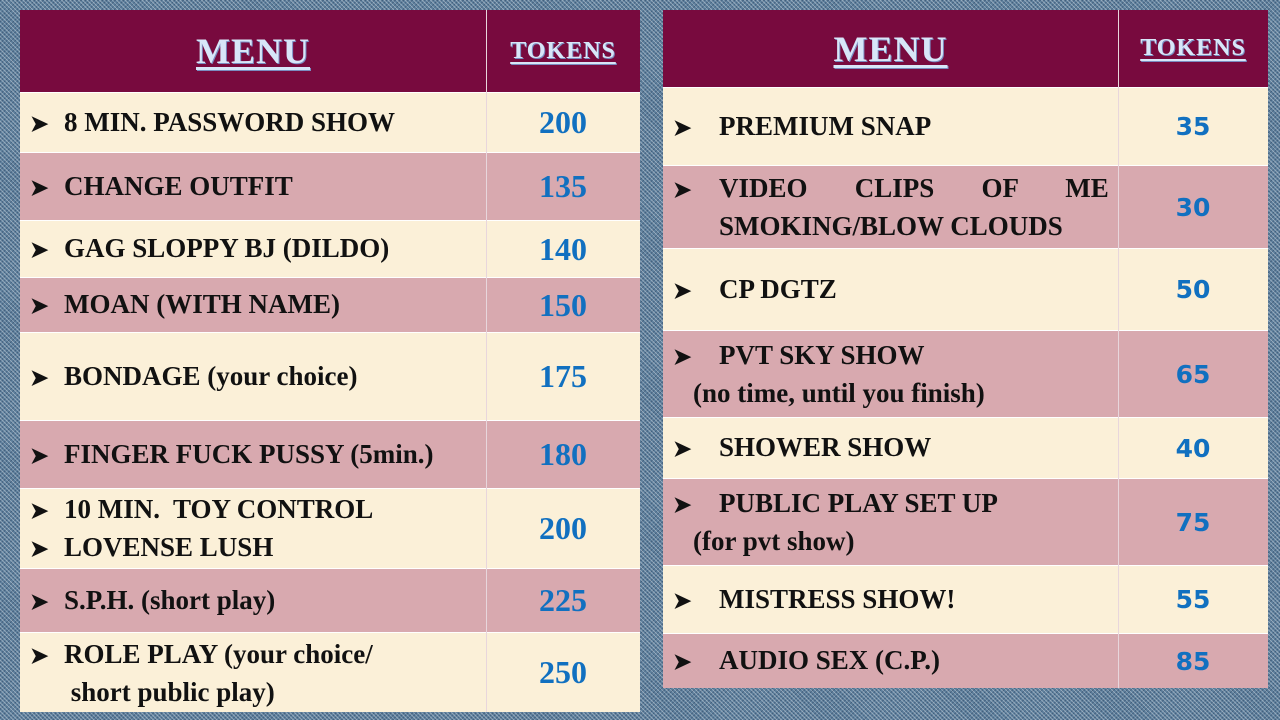  What do you see at coordinates (914, 188) in the screenshot?
I see `item-text: VIDEO CLIPS OF ME` at bounding box center [914, 188].